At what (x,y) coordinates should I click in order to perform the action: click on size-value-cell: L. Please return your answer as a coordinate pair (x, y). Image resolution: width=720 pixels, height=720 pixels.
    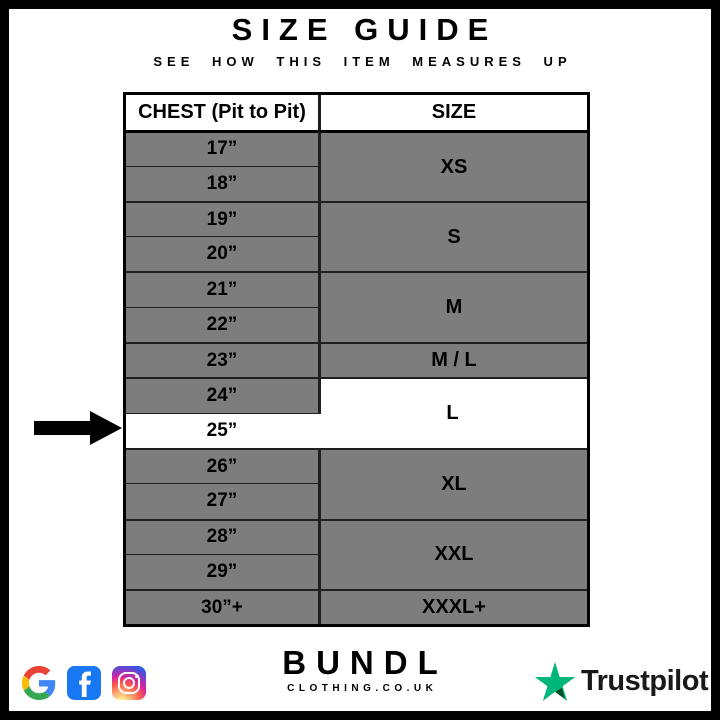
    Looking at the image, I should click on (452, 412).